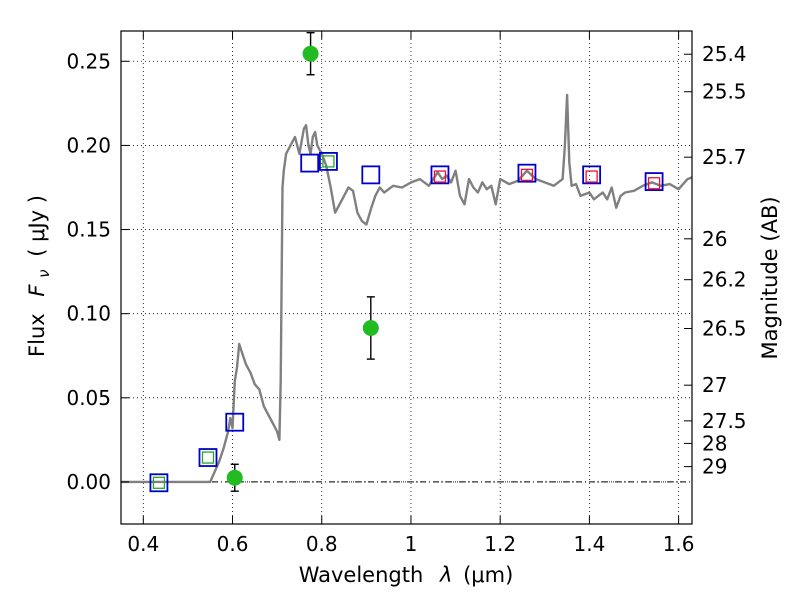  Describe the element at coordinates (233, 544) in the screenshot. I see `x-tick-label: 0.6` at that location.